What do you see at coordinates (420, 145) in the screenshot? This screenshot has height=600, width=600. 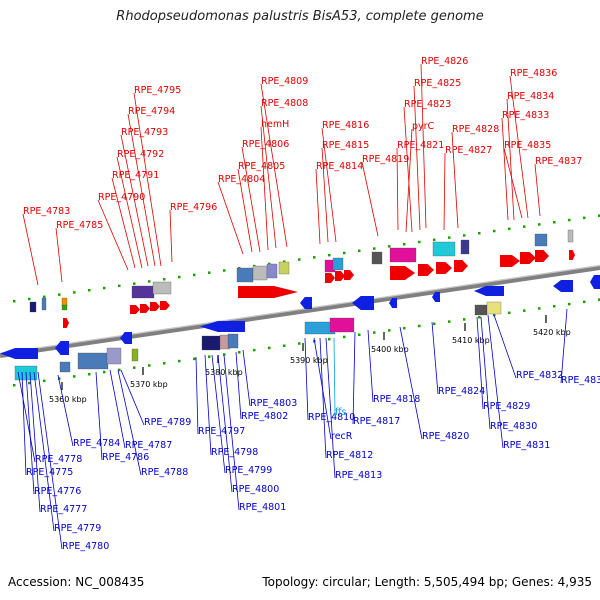 I see `top-gene-label: RPE_4821` at bounding box center [420, 145].